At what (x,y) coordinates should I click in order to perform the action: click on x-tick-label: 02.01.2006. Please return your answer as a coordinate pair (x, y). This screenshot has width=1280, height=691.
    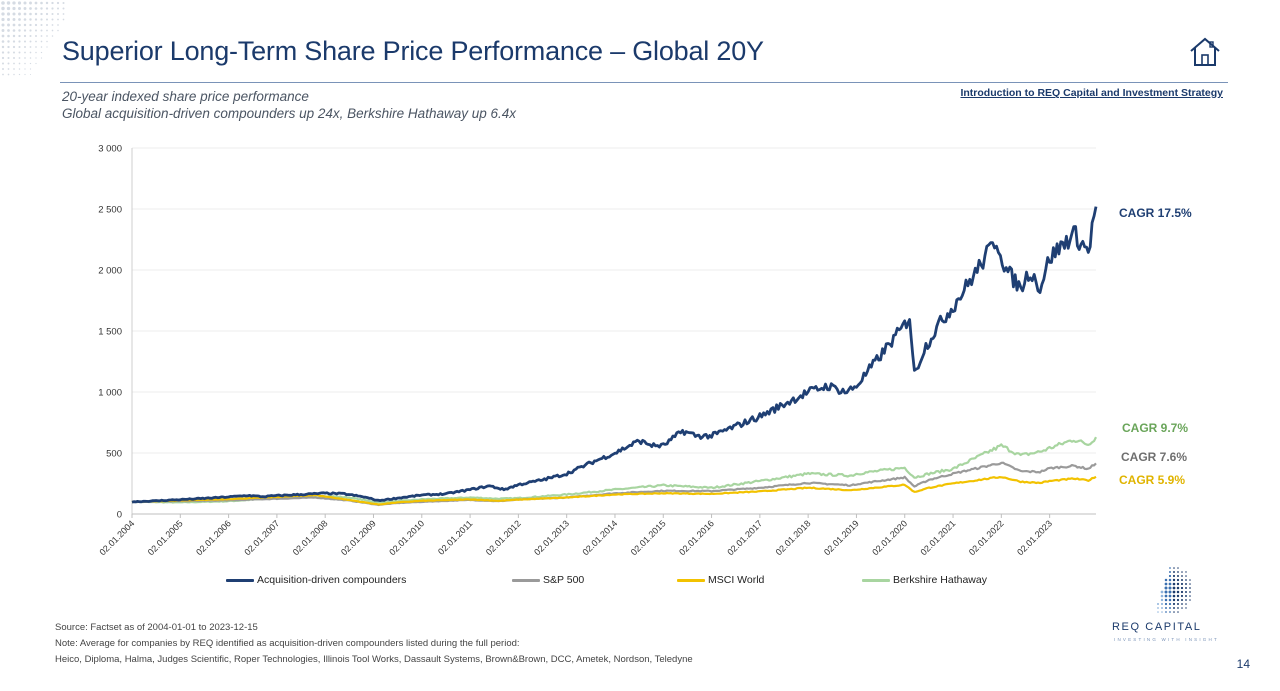
    Looking at the image, I should click on (213, 537).